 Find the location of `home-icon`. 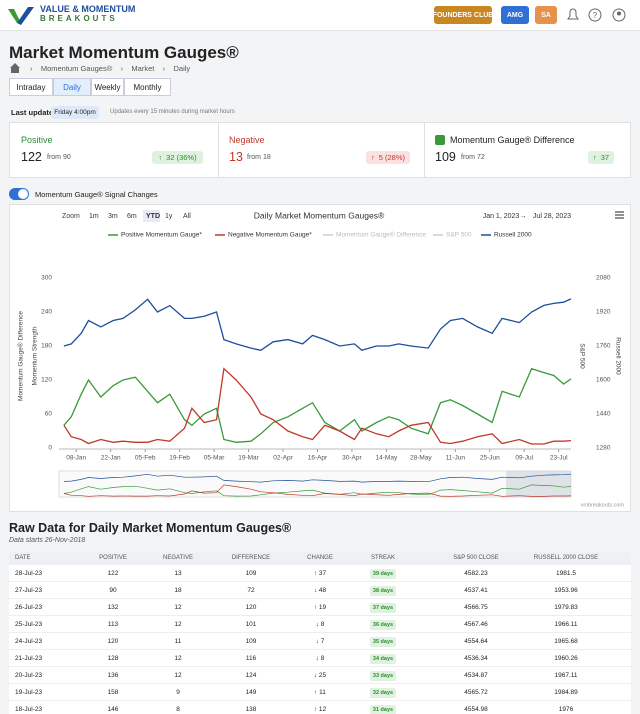

home-icon is located at coordinates (15, 68).